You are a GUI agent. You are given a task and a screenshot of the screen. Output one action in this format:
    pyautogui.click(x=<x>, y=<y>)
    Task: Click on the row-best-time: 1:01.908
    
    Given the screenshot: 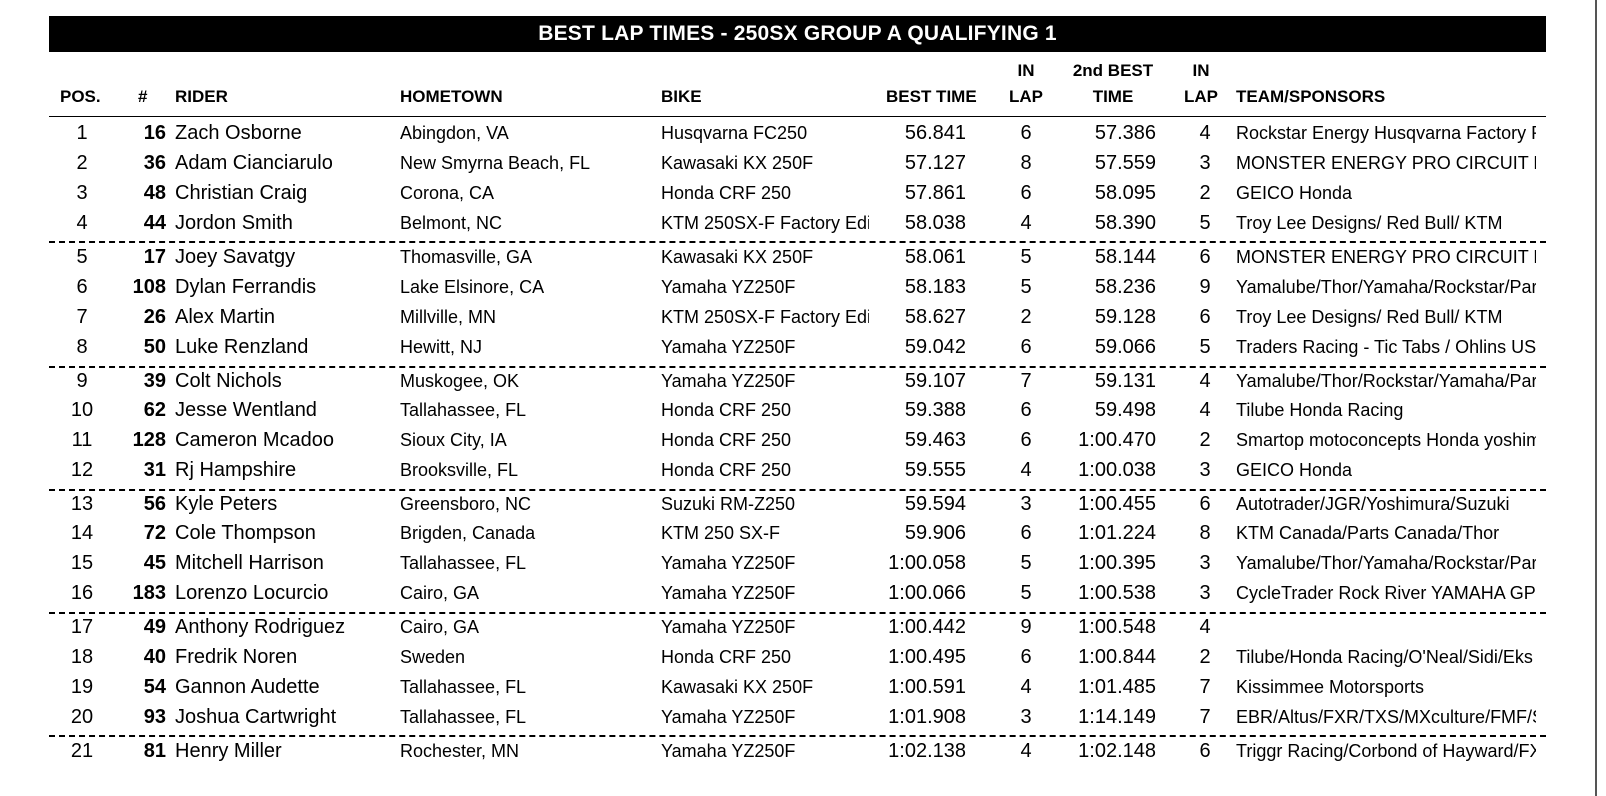 What is the action you would take?
    pyautogui.click(x=927, y=717)
    